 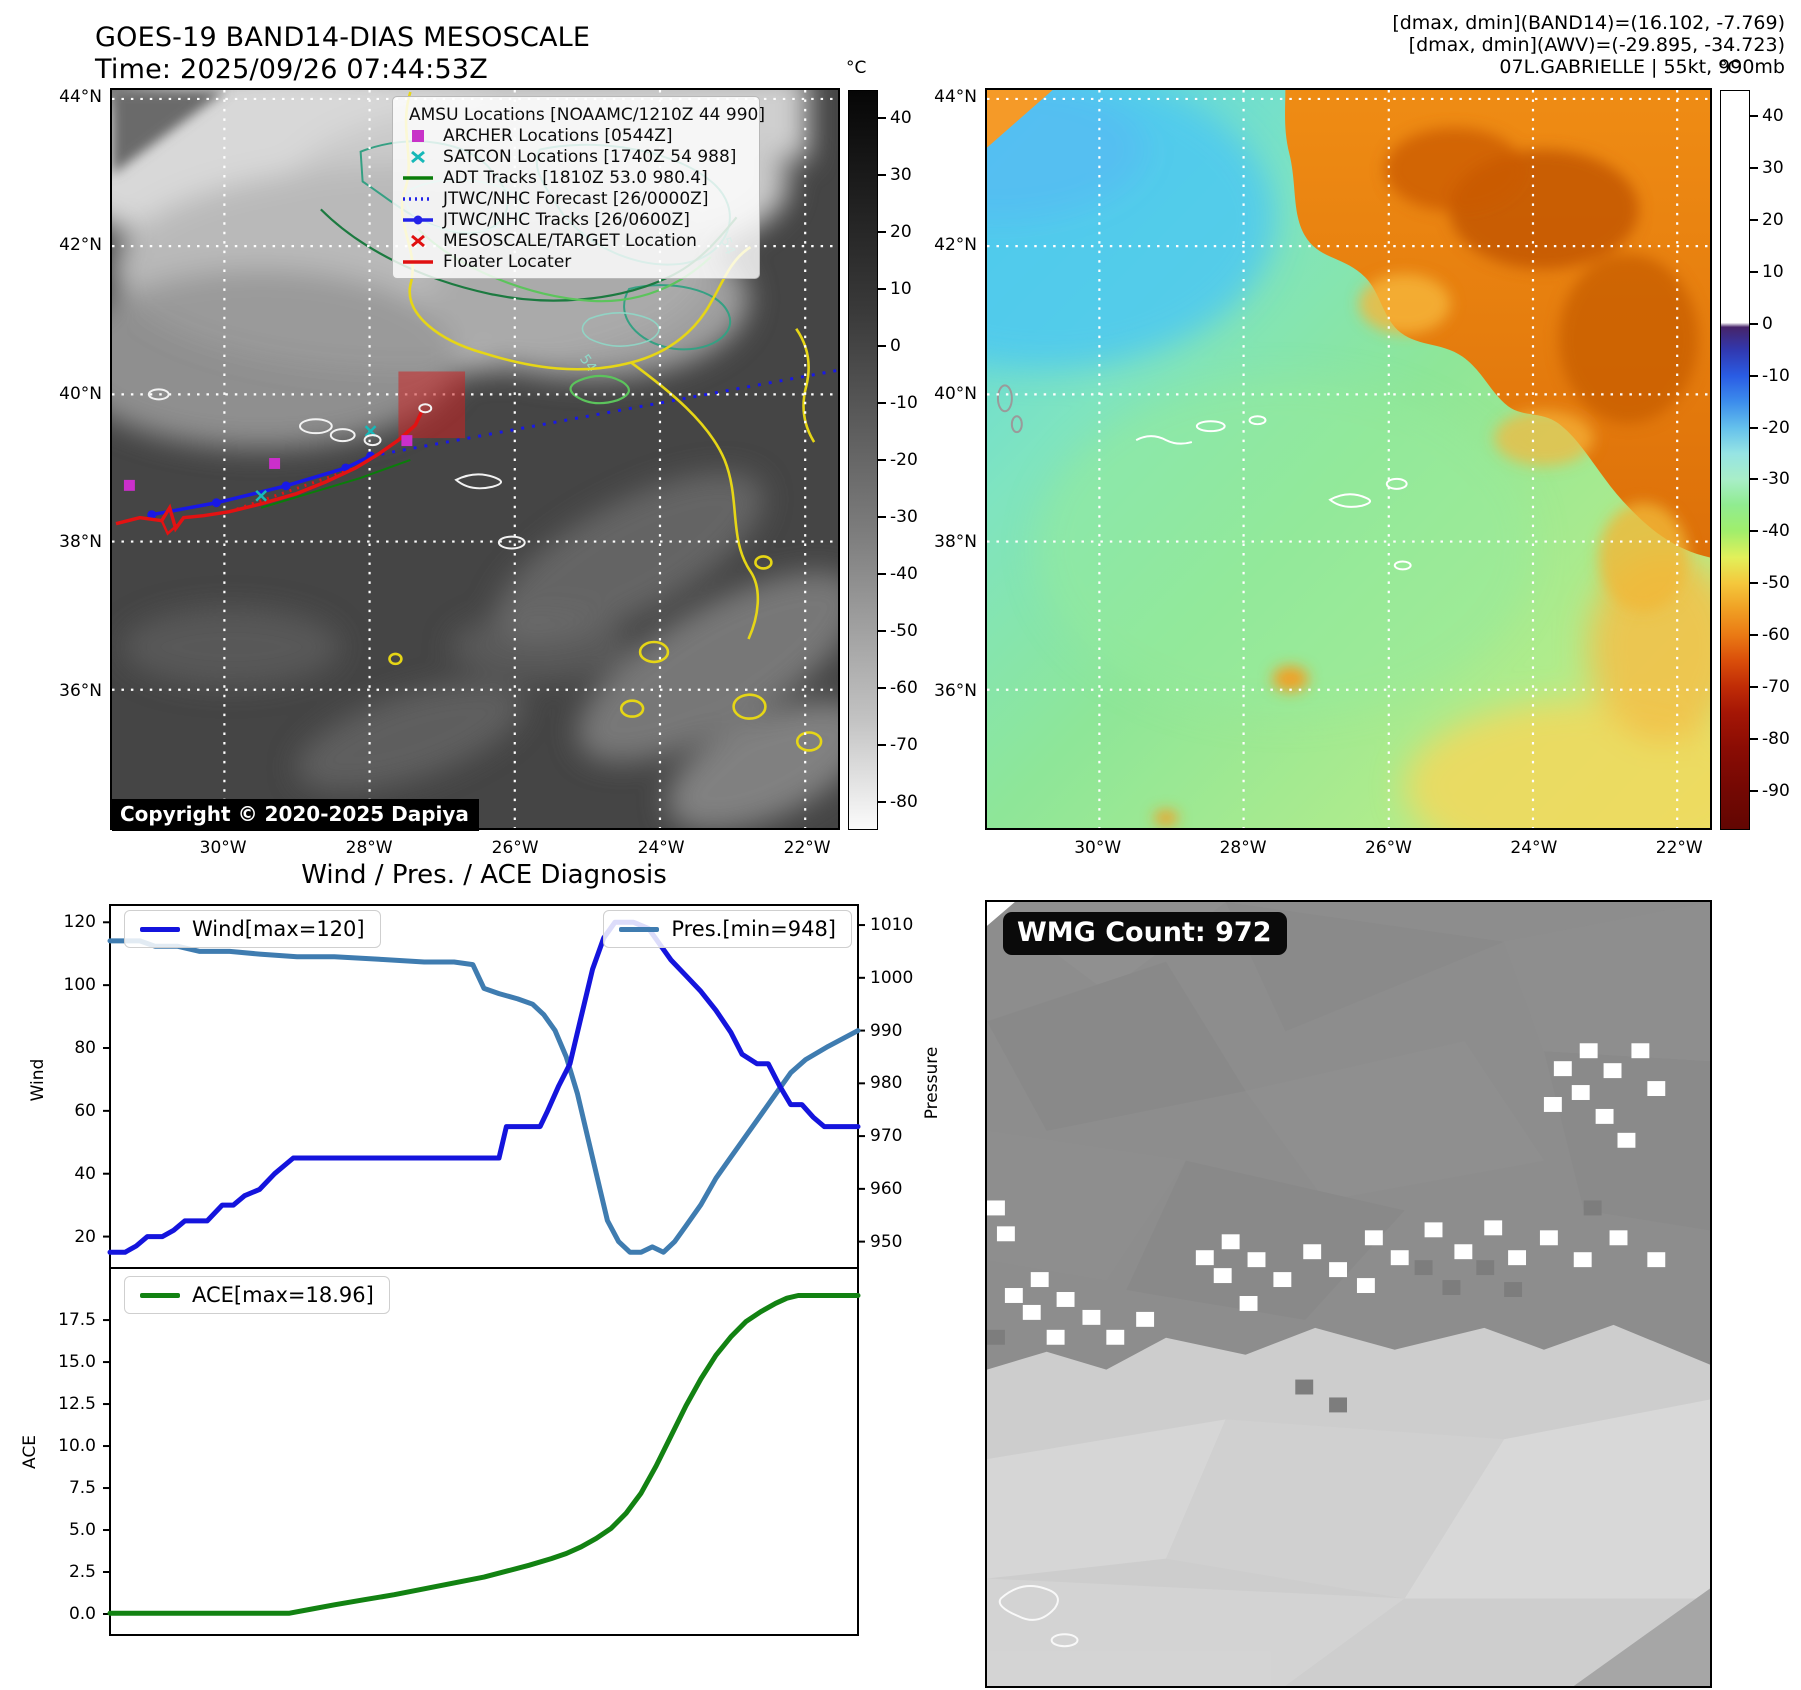 I want to click on colorbar-tick-label: -50, so click(x=904, y=630).